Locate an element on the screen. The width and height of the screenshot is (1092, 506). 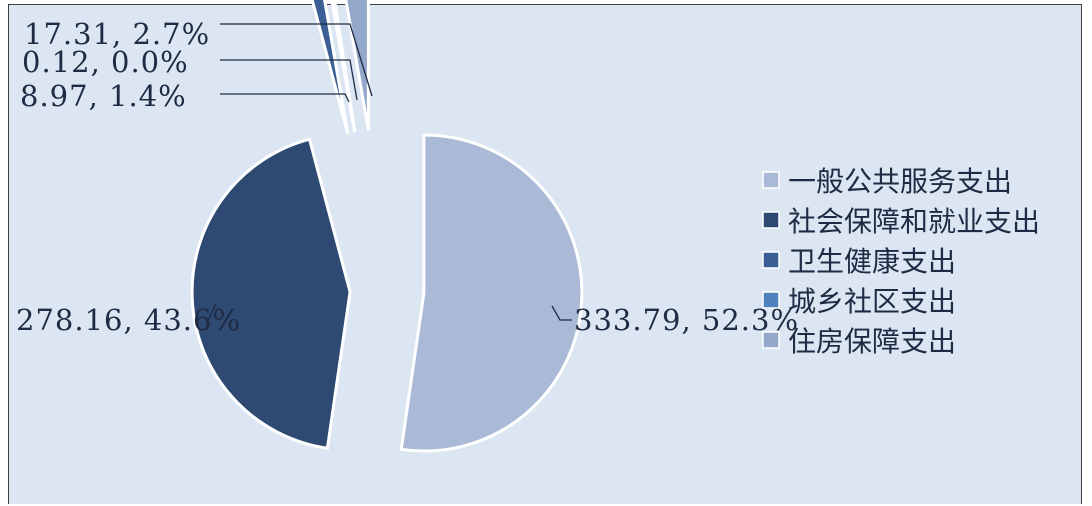
data-label-slice-4: 17.31, 2.7% is located at coordinates (117, 34).